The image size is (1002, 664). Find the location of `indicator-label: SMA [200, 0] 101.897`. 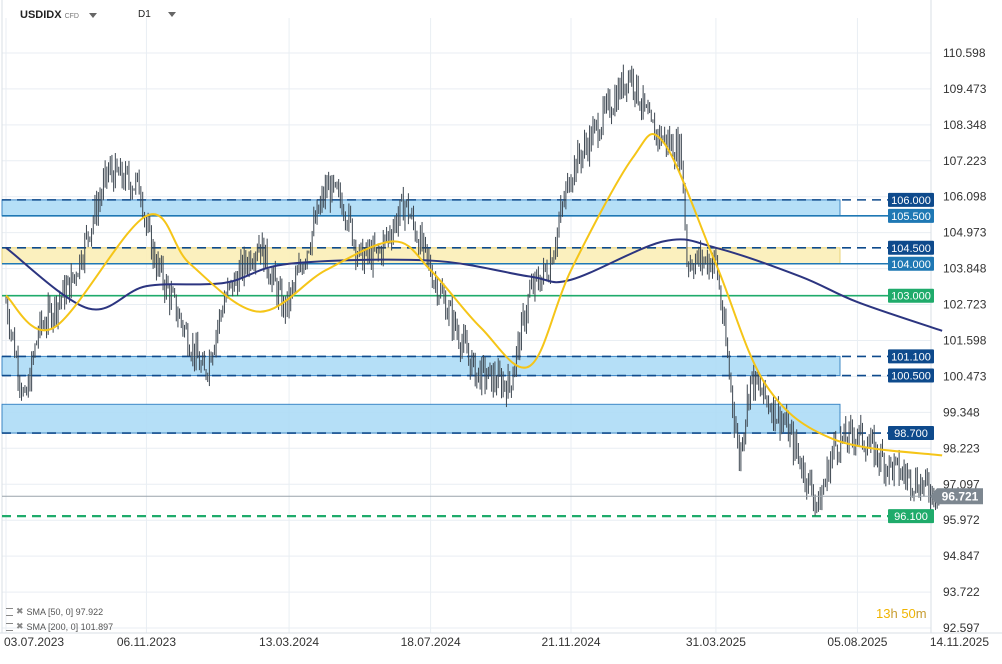

indicator-label: SMA [200, 0] 101.897 is located at coordinates (70, 626).